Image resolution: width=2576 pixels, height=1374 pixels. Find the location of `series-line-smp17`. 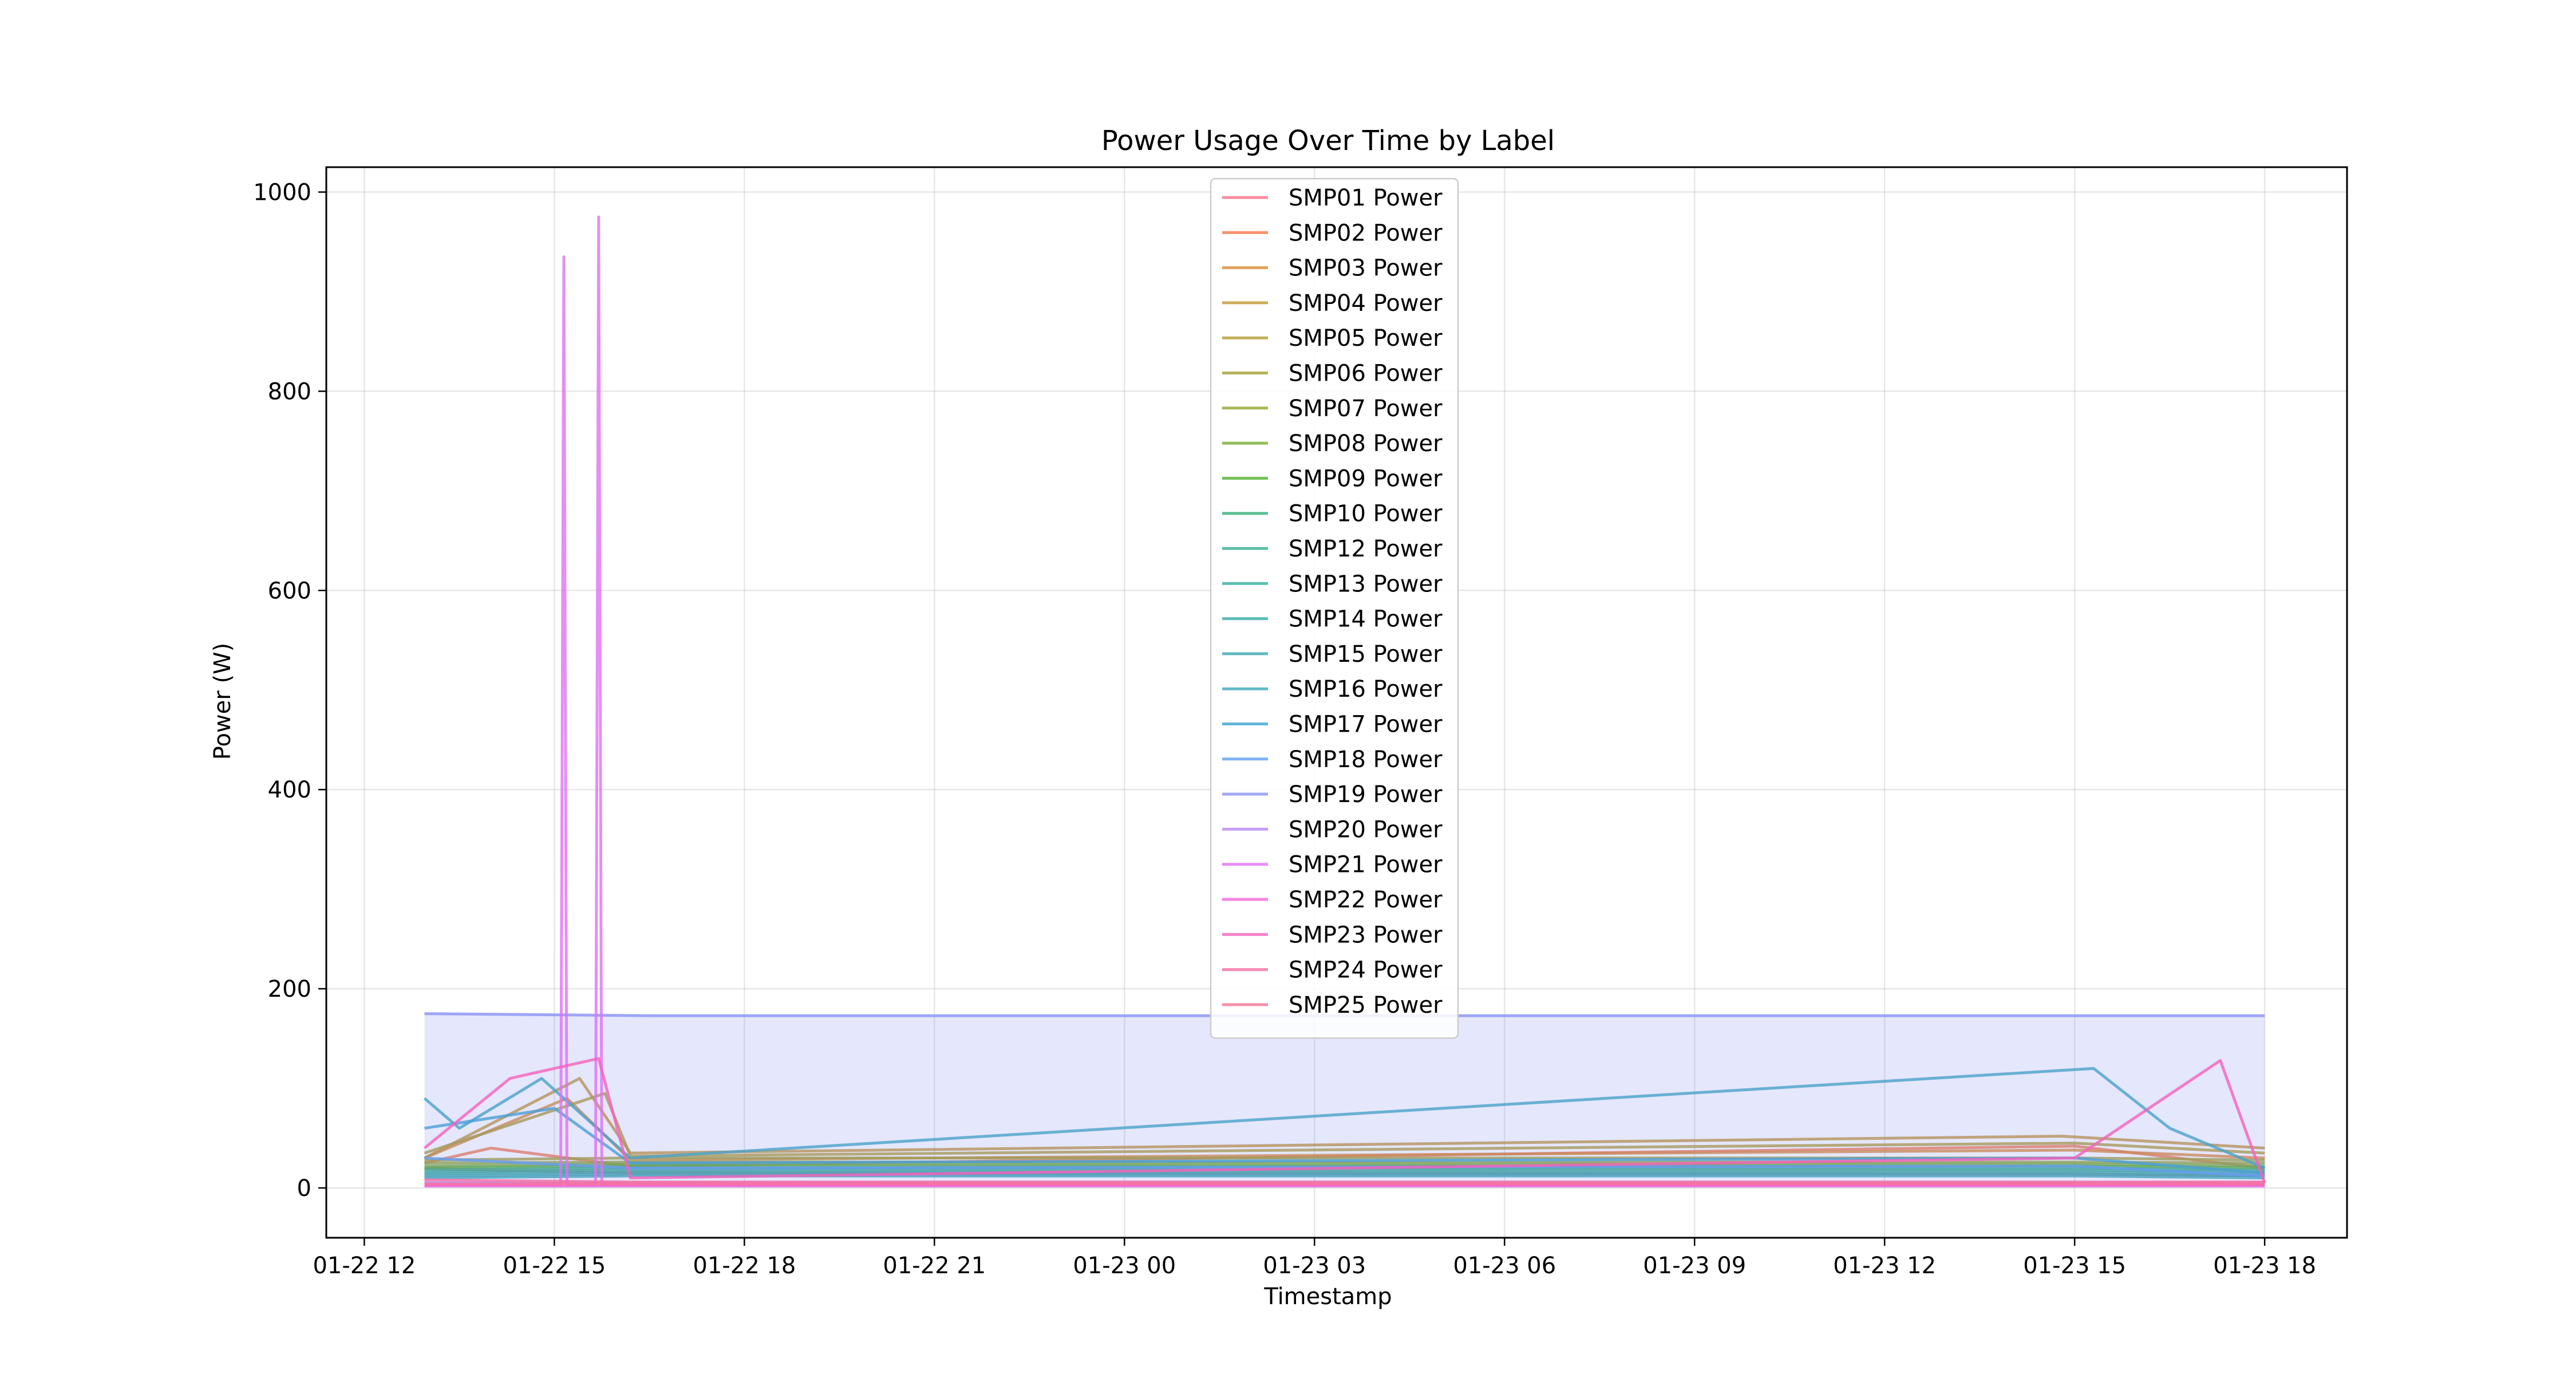

series-line-smp17 is located at coordinates (1344, 1141).